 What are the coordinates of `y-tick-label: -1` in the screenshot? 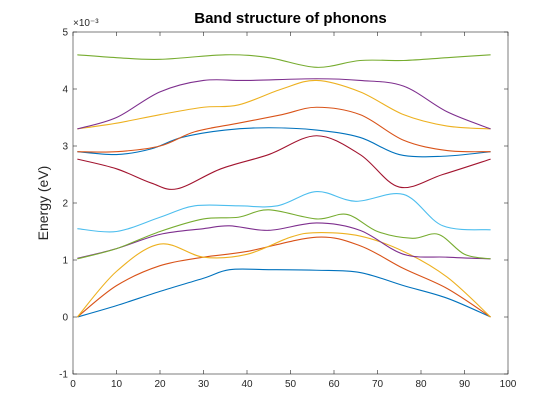 It's located at (63, 375).